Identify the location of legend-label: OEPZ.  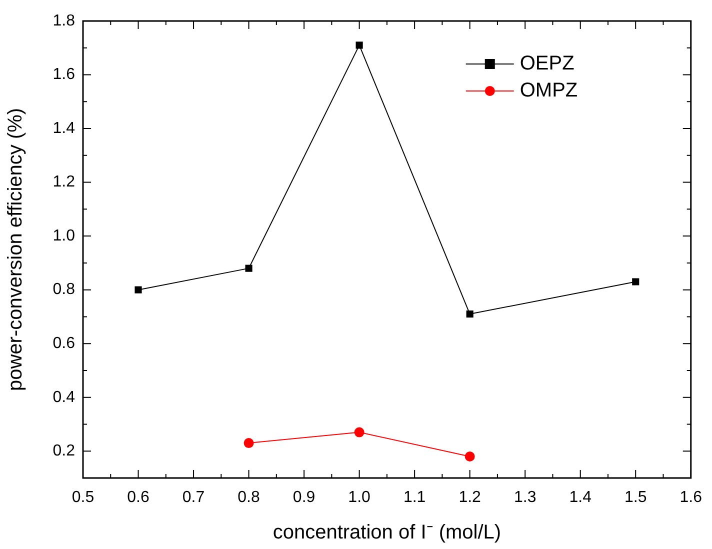
(547, 63).